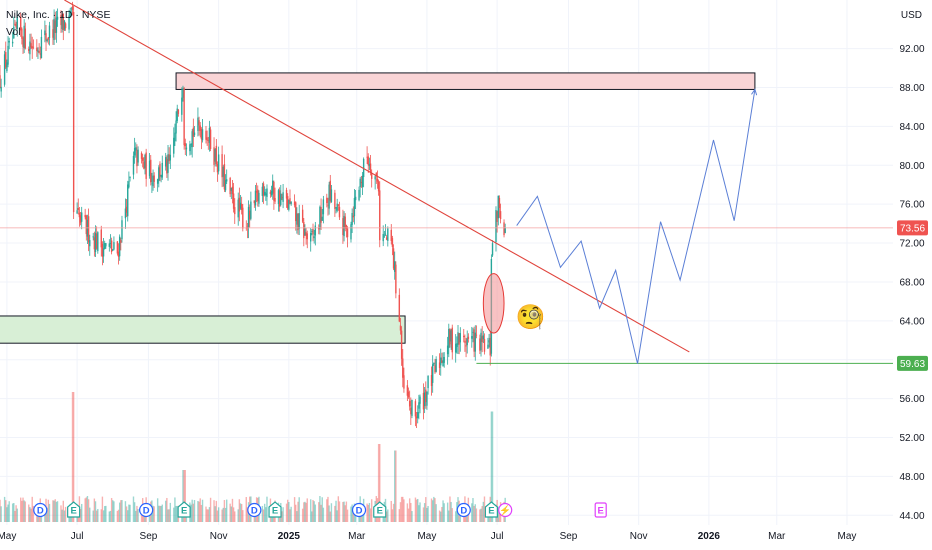 The width and height of the screenshot is (932, 550). What do you see at coordinates (531, 317) in the screenshot?
I see `emoji-marker: 🧐` at bounding box center [531, 317].